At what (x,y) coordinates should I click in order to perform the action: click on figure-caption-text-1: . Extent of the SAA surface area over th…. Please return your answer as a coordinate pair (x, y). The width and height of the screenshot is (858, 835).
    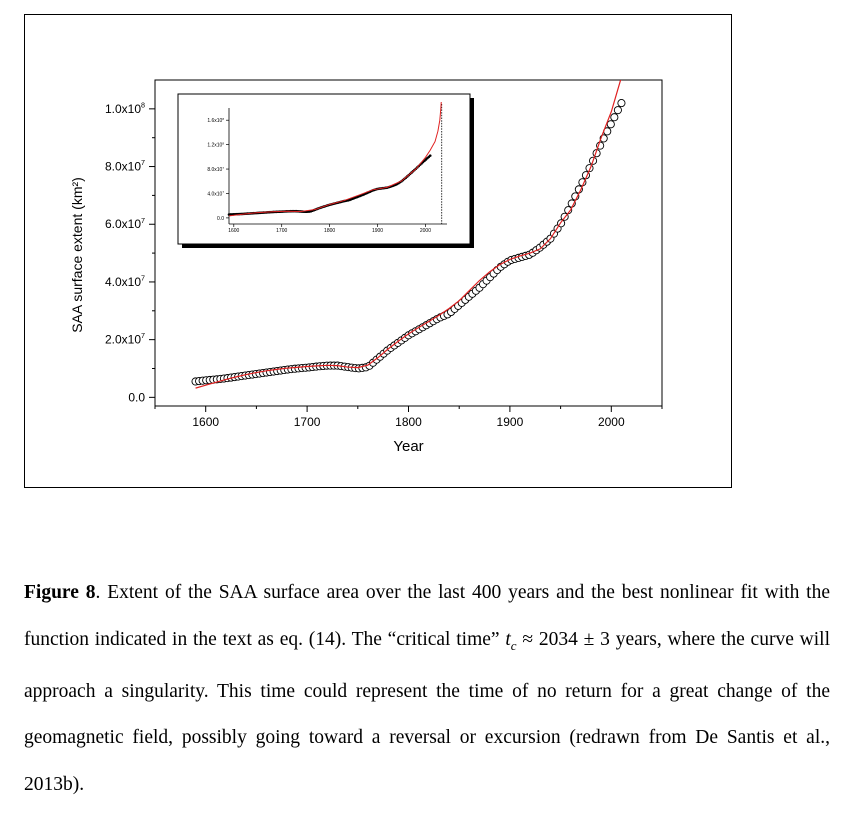
    Looking at the image, I should click on (427, 616).